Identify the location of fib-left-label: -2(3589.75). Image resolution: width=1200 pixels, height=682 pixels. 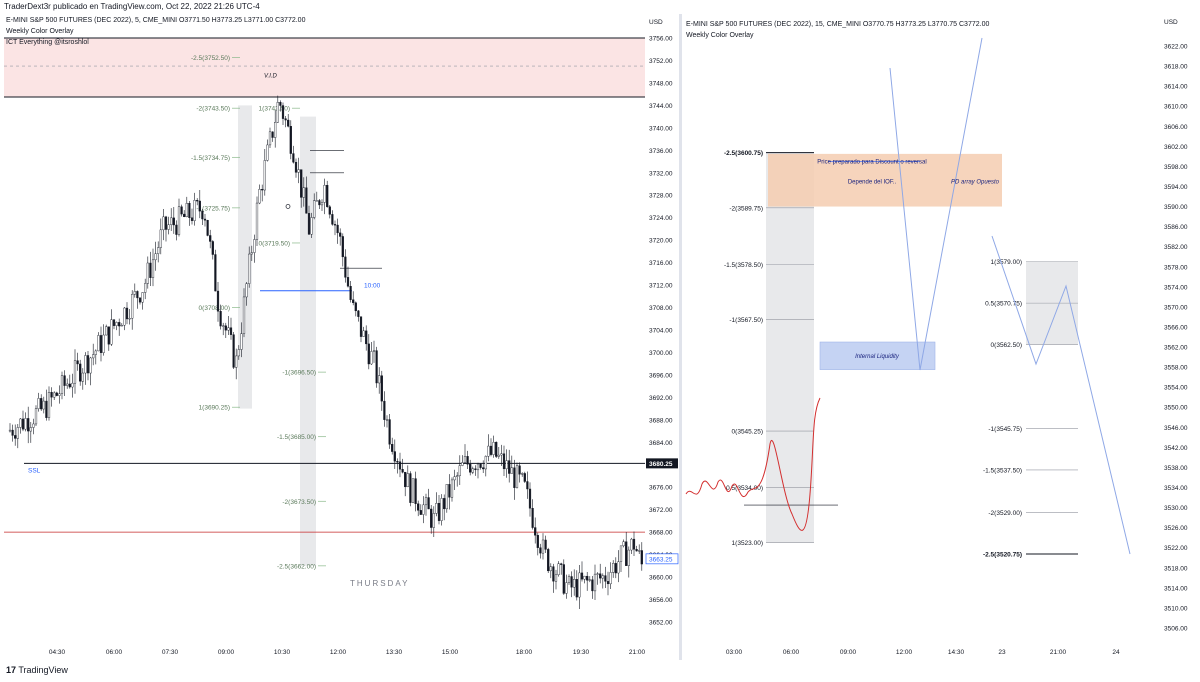
(746, 208).